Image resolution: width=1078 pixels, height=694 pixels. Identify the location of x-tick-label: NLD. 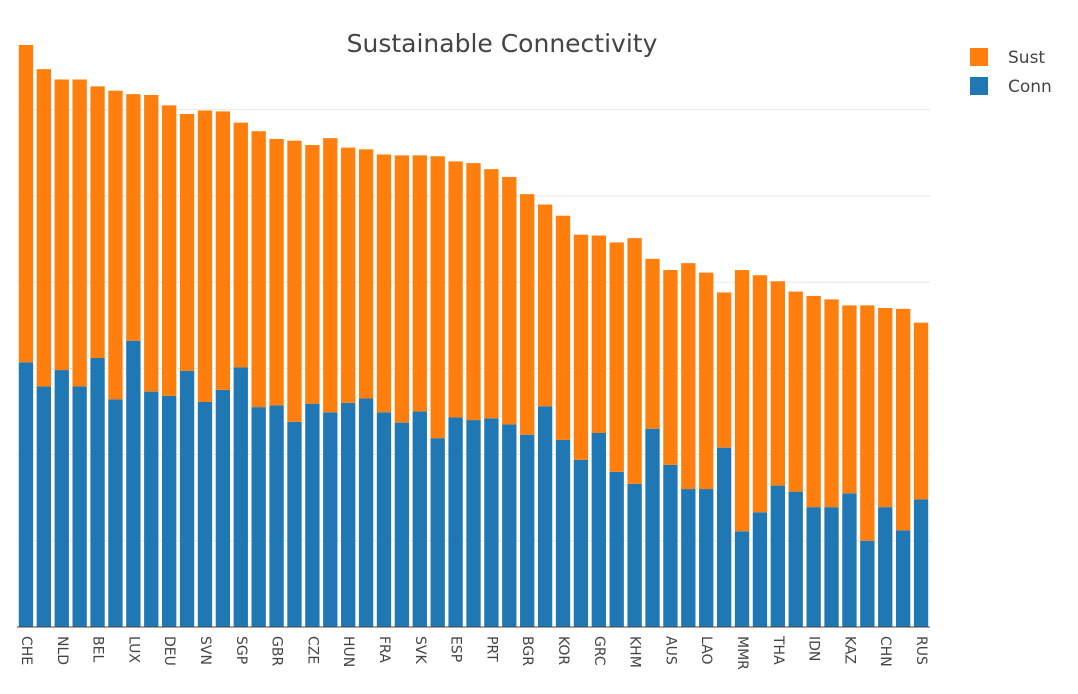
(62, 650).